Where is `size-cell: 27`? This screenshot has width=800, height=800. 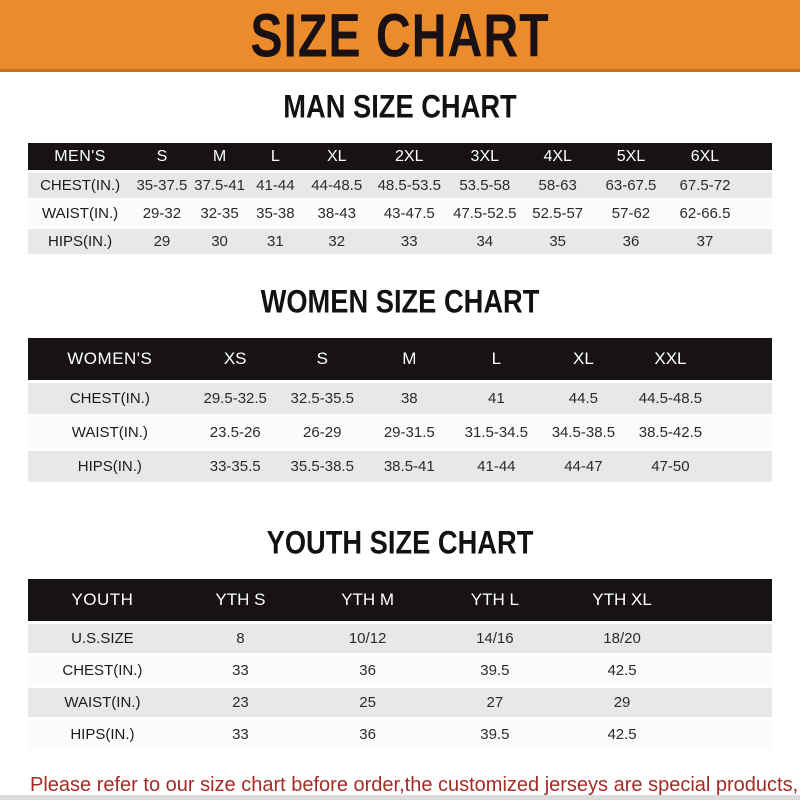 size-cell: 27 is located at coordinates (495, 702).